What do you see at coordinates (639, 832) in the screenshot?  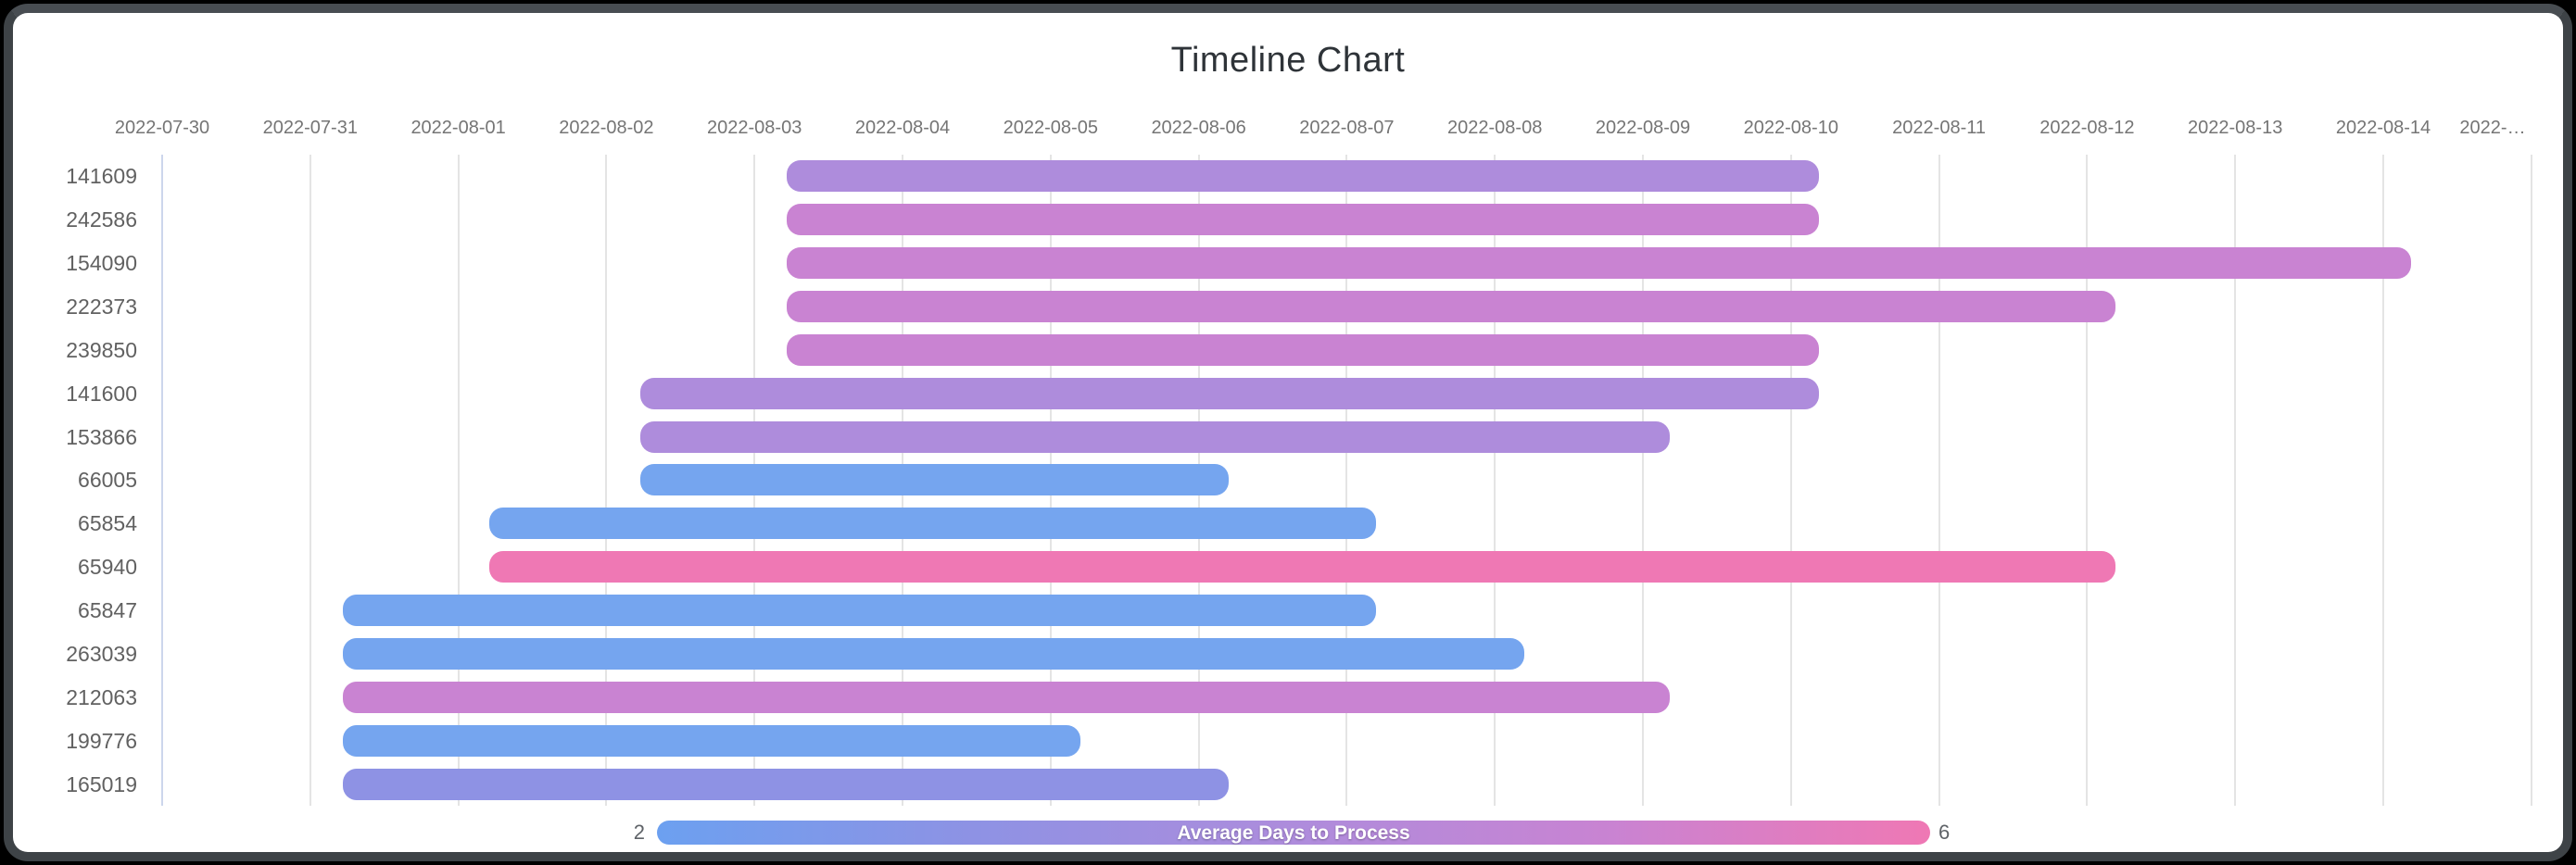 I see `legend-min-value: 2` at bounding box center [639, 832].